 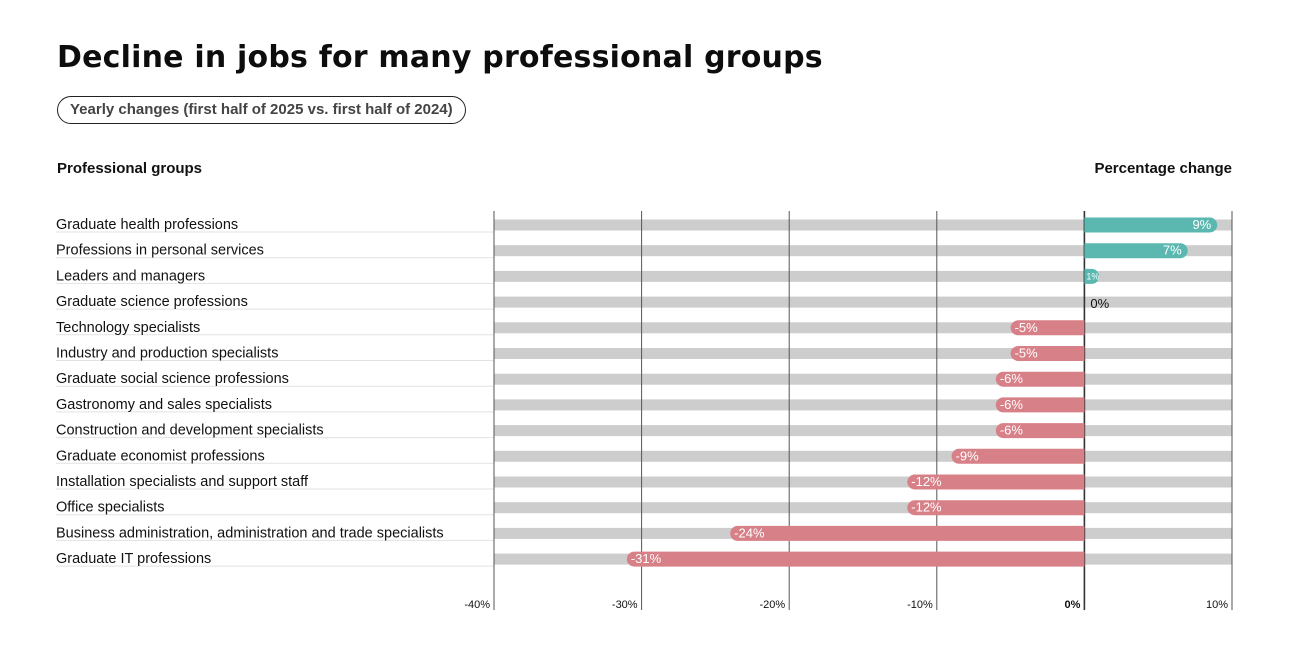 What do you see at coordinates (1217, 605) in the screenshot?
I see `x-tick-label: 10%` at bounding box center [1217, 605].